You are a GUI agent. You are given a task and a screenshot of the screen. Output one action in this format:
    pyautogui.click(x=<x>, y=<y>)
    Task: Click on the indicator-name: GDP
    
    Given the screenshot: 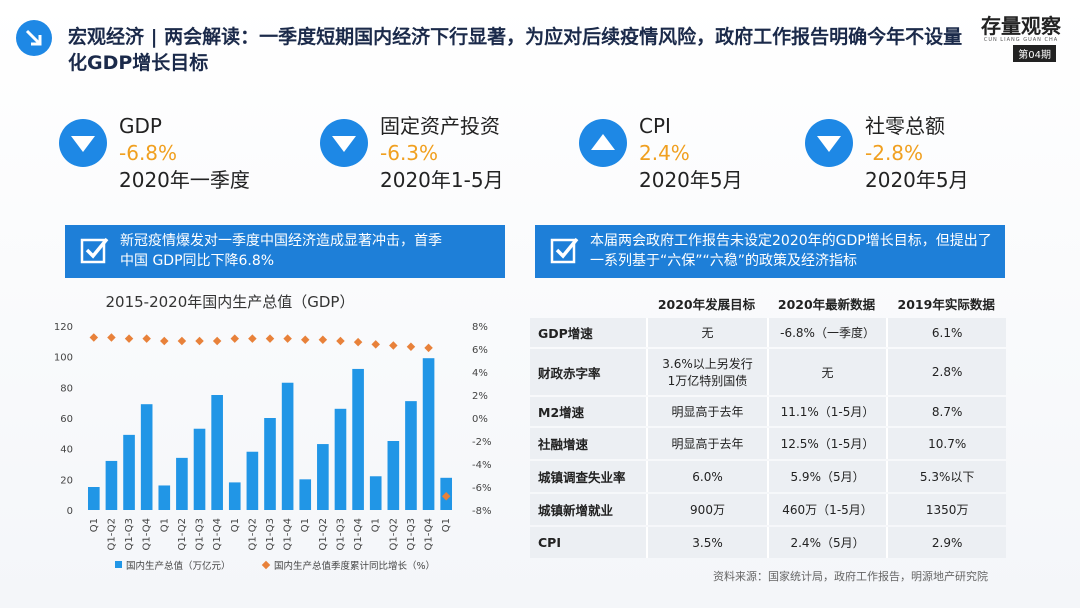 What is the action you would take?
    pyautogui.click(x=140, y=126)
    